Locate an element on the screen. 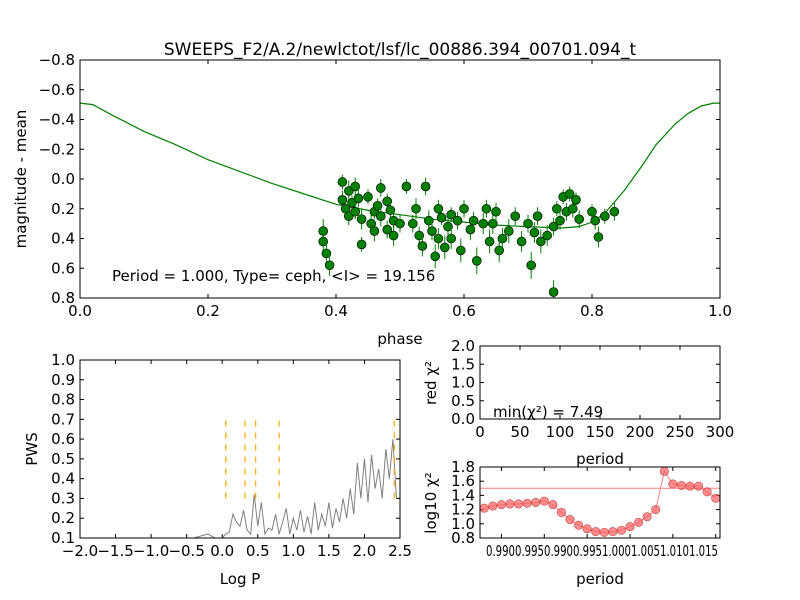 Image resolution: width=800 pixels, height=600 pixels. periodogram-xtick-label: 1.0 is located at coordinates (293, 551).